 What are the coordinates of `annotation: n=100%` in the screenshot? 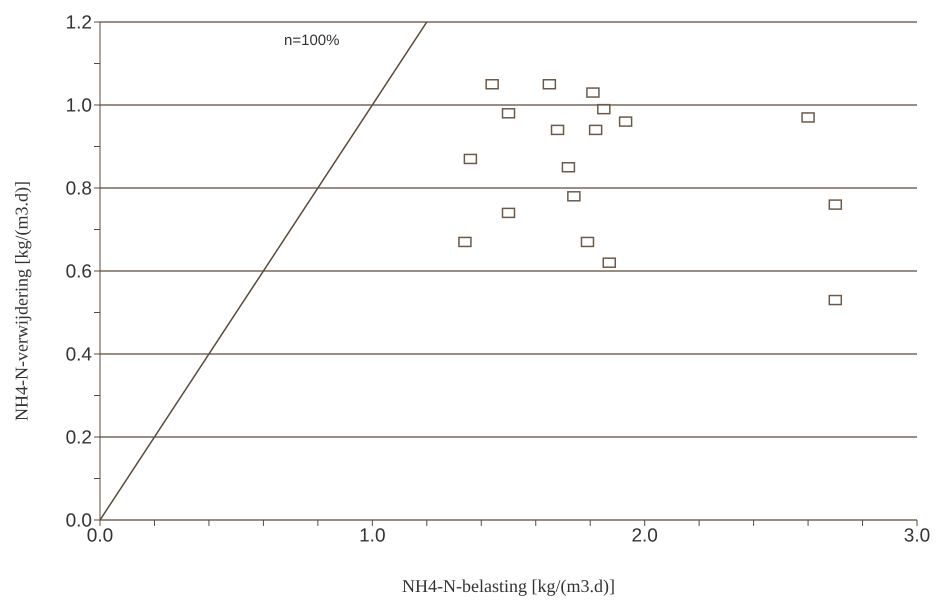 It's located at (312, 40).